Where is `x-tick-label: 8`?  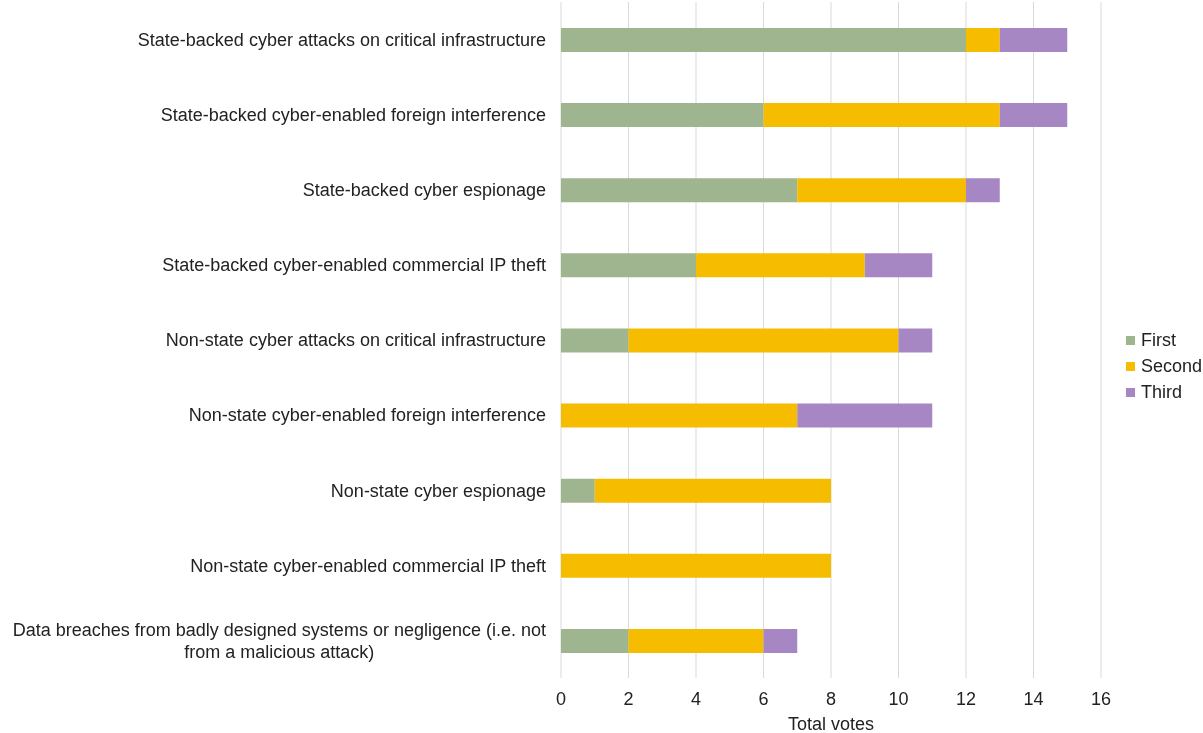 x-tick-label: 8 is located at coordinates (831, 698).